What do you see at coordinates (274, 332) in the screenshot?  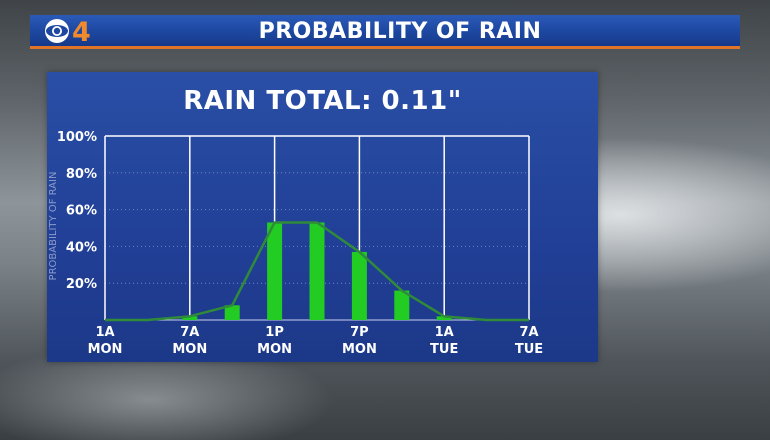 I see `x-tick-label: 1P` at bounding box center [274, 332].